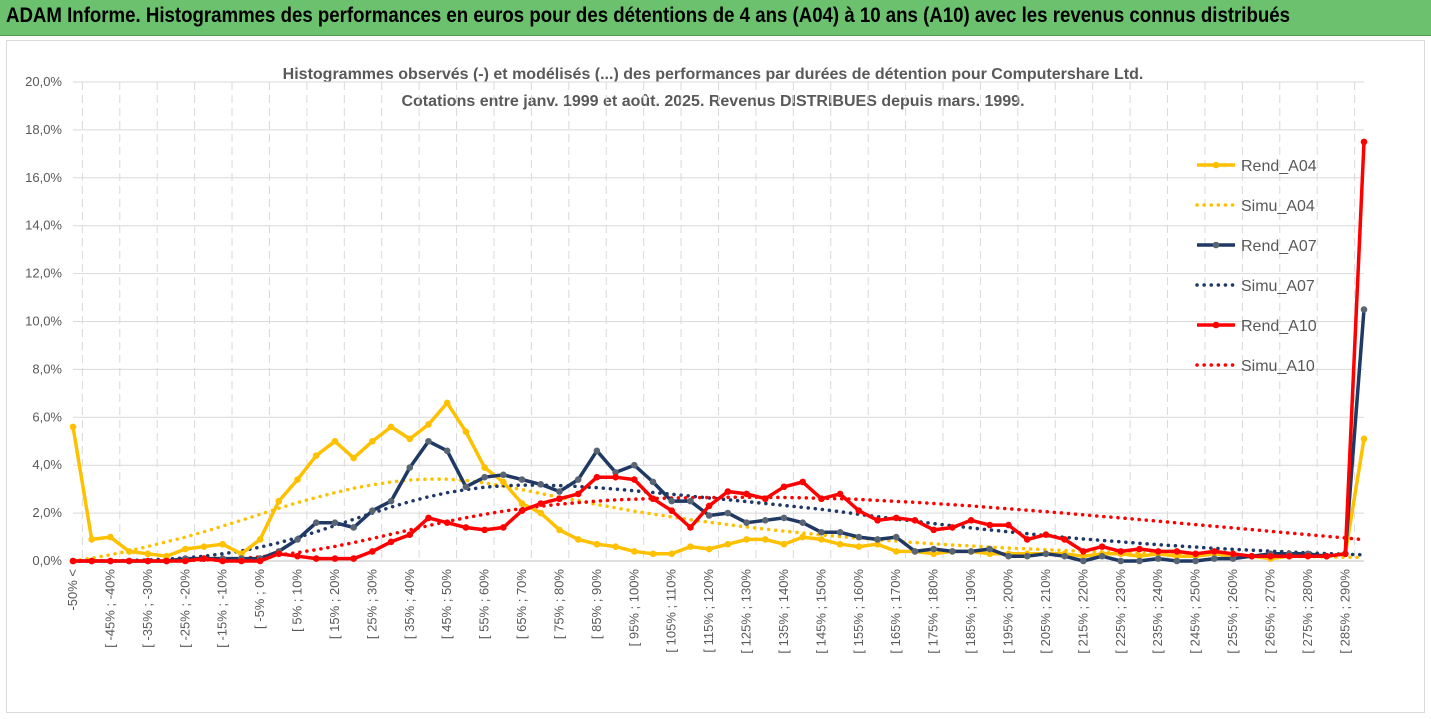 This screenshot has height=719, width=1431. What do you see at coordinates (259, 599) in the screenshot?
I see `x-tick-label: [ -5% ; 0%` at bounding box center [259, 599].